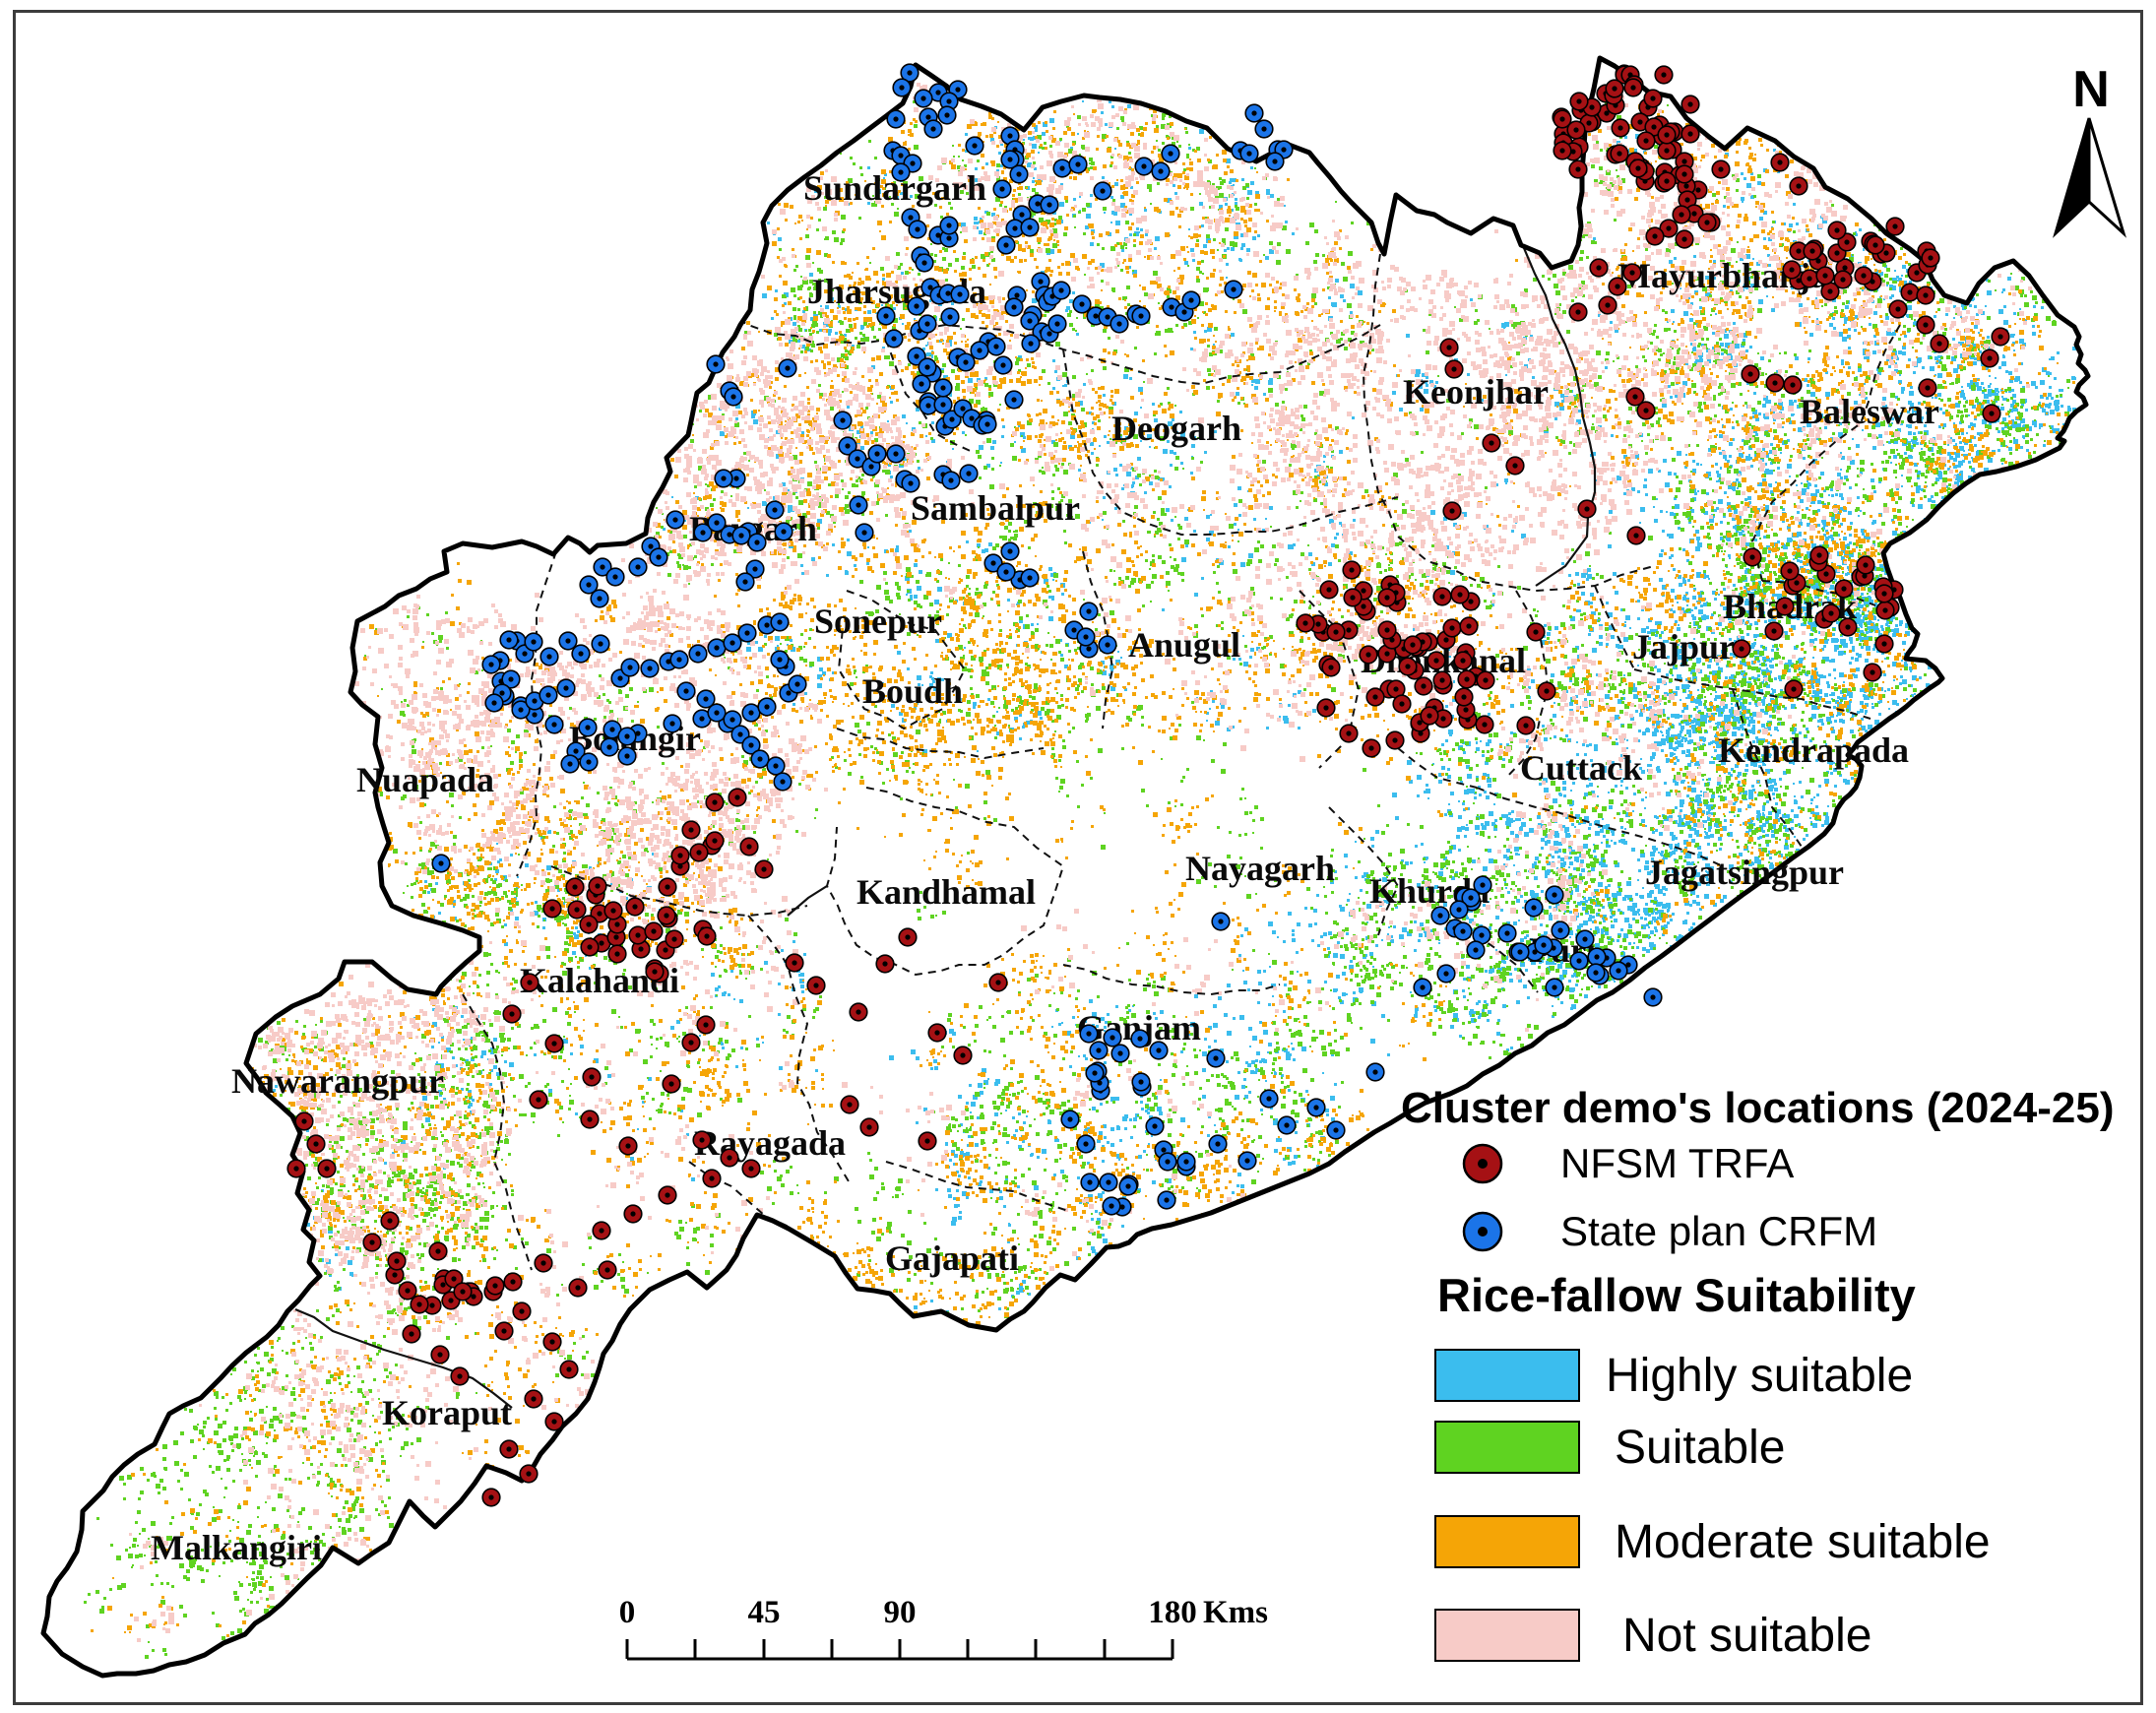 This screenshot has width=2156, height=1713. Describe the element at coordinates (1745, 872) in the screenshot. I see `svg-text: Jagatsingpur` at that location.